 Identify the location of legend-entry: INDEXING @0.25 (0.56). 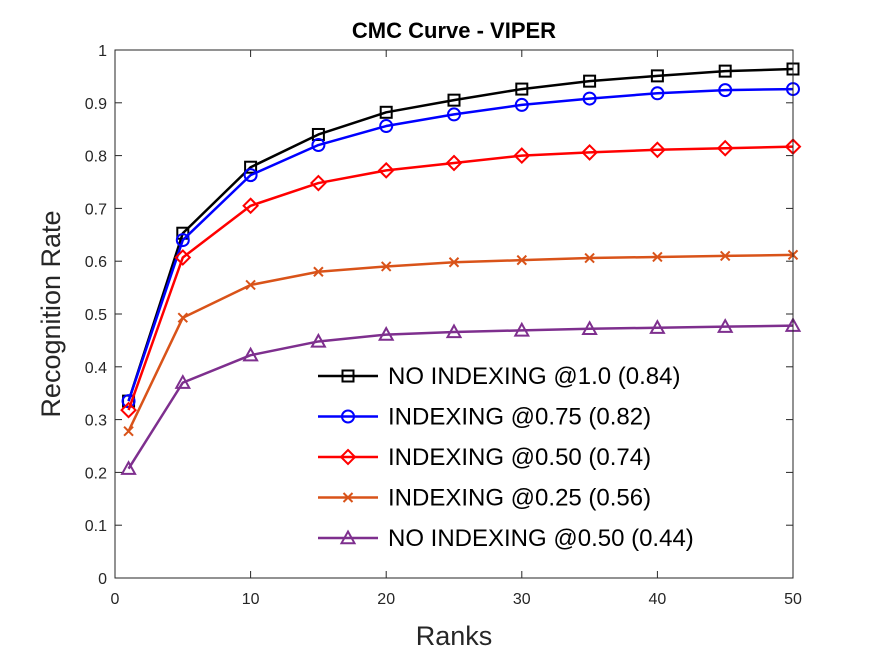
(484, 498).